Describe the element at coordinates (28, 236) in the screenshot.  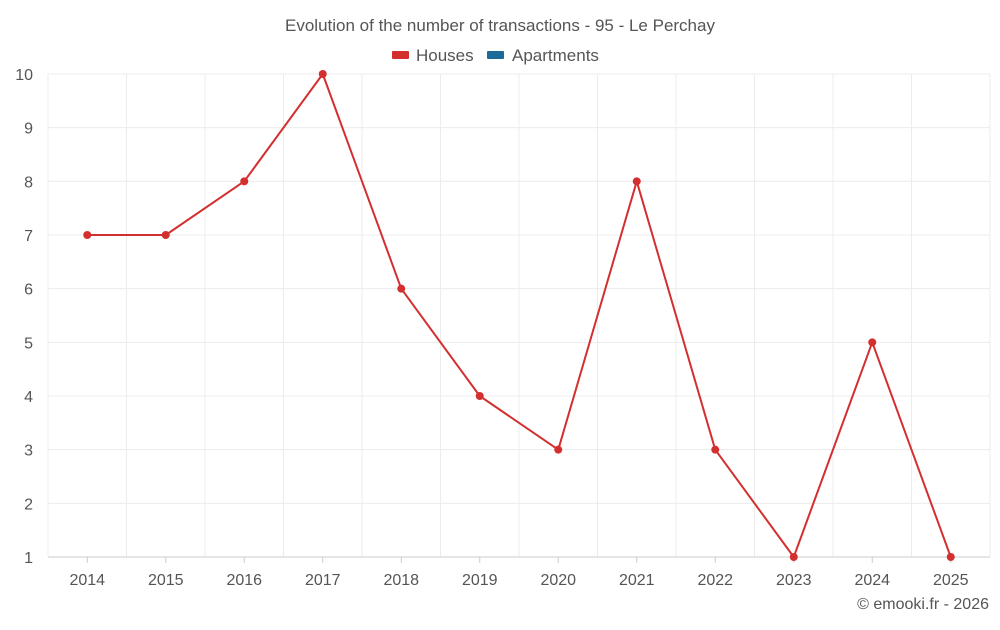
I see `y-tick-label: 7` at that location.